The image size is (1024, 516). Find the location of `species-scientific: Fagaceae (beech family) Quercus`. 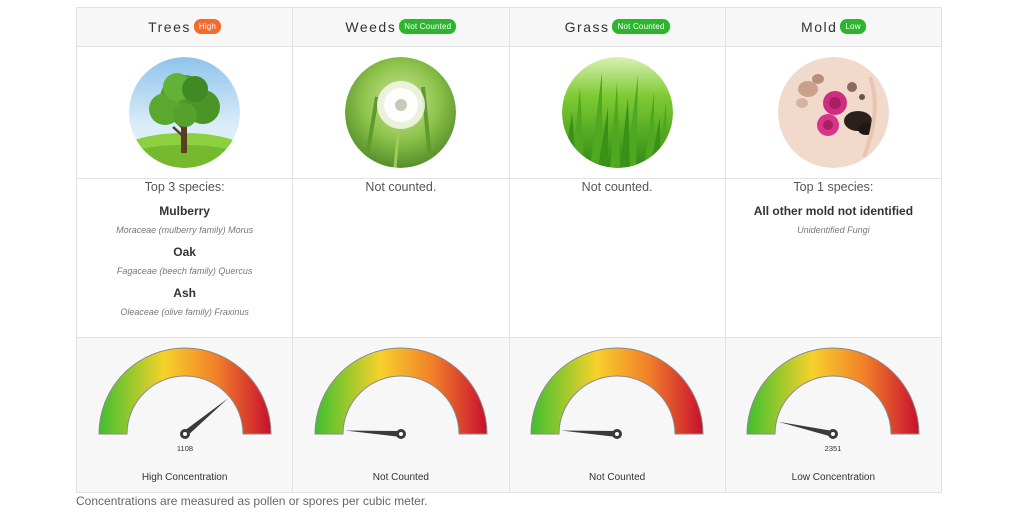

species-scientific: Fagaceae (beech family) Quercus is located at coordinates (184, 271).